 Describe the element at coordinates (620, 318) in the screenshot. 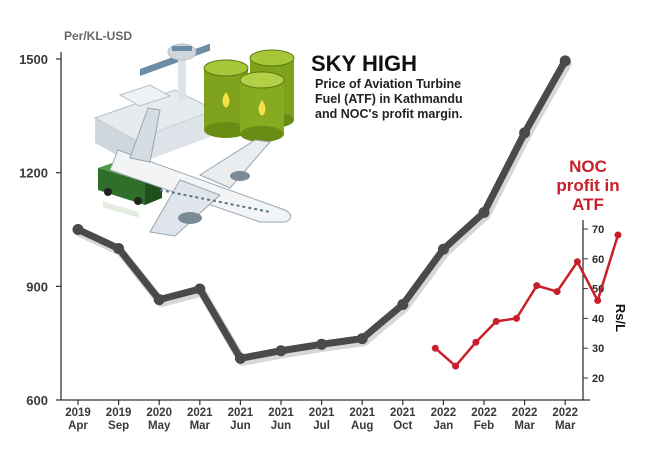

I see `secondary-axis-label: Rs/L` at that location.